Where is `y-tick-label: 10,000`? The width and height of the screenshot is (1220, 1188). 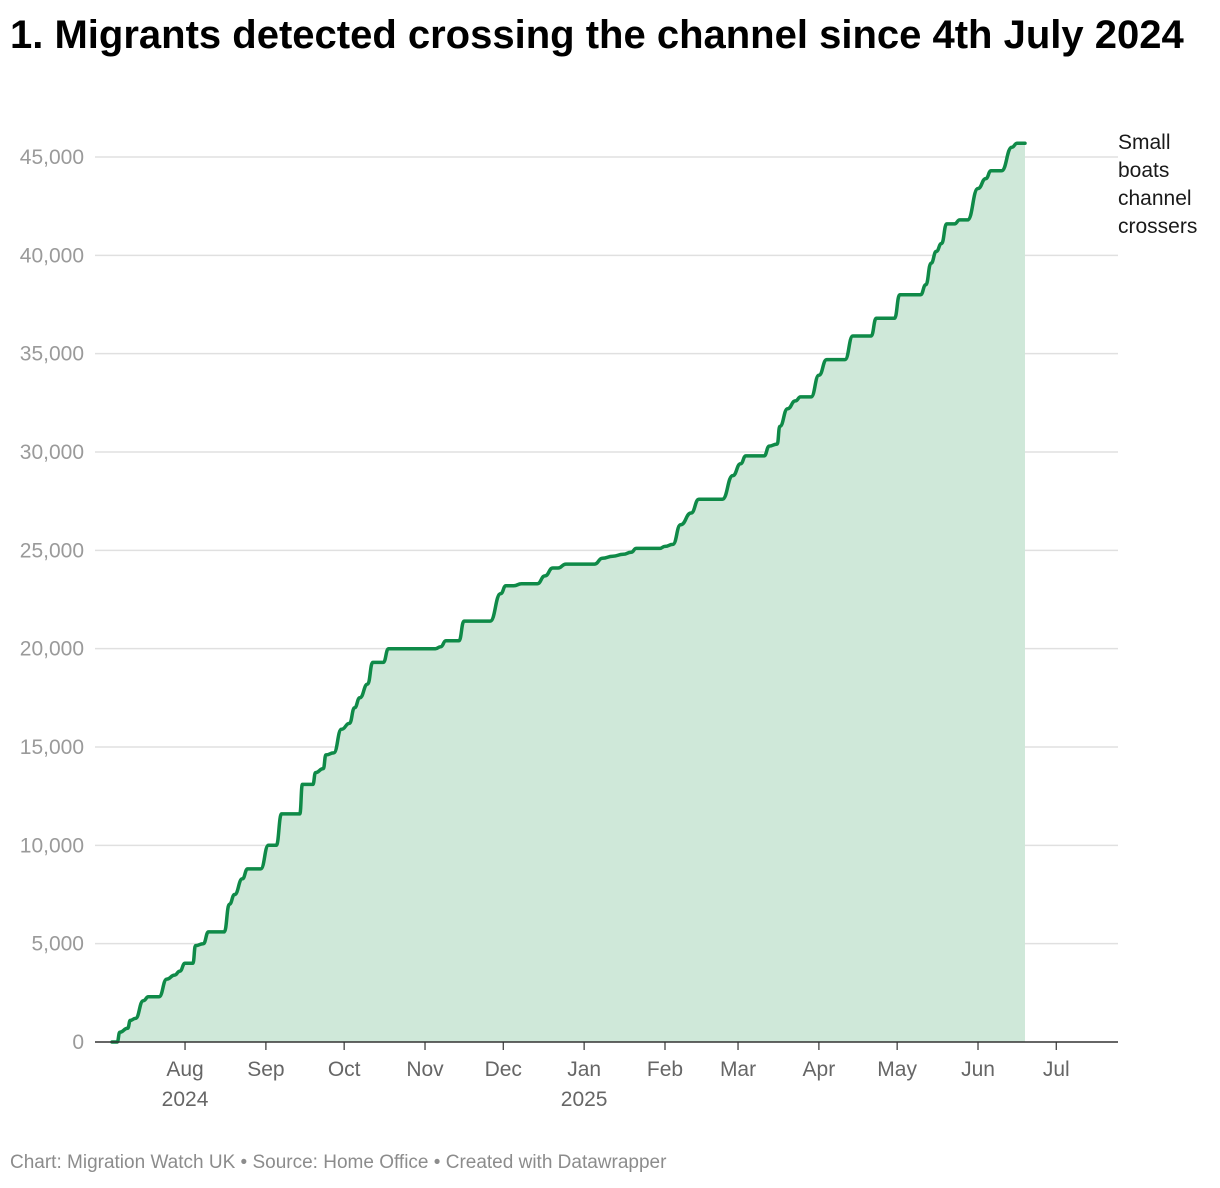
y-tick-label: 10,000 is located at coordinates (52, 845).